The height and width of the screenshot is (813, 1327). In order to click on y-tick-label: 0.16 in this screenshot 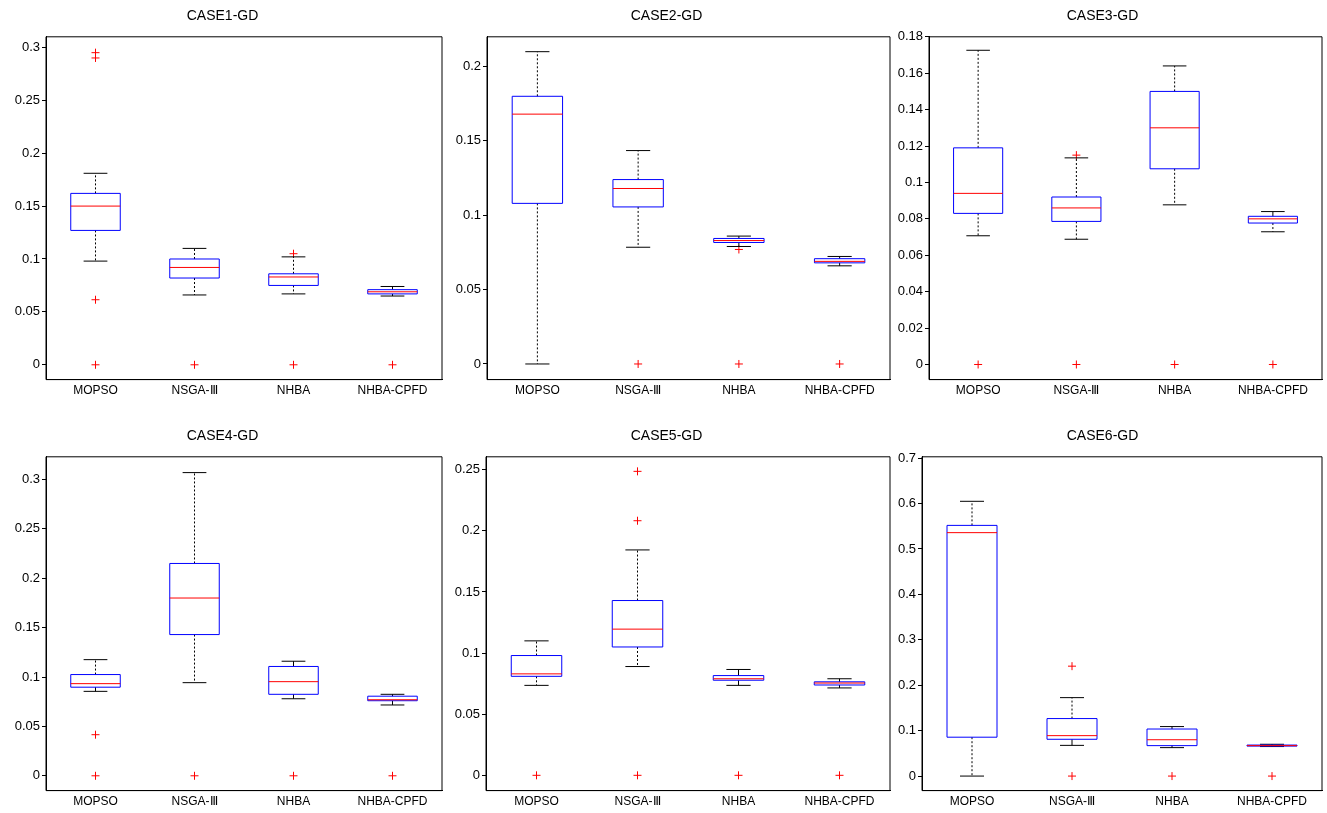, I will do `click(910, 72)`.